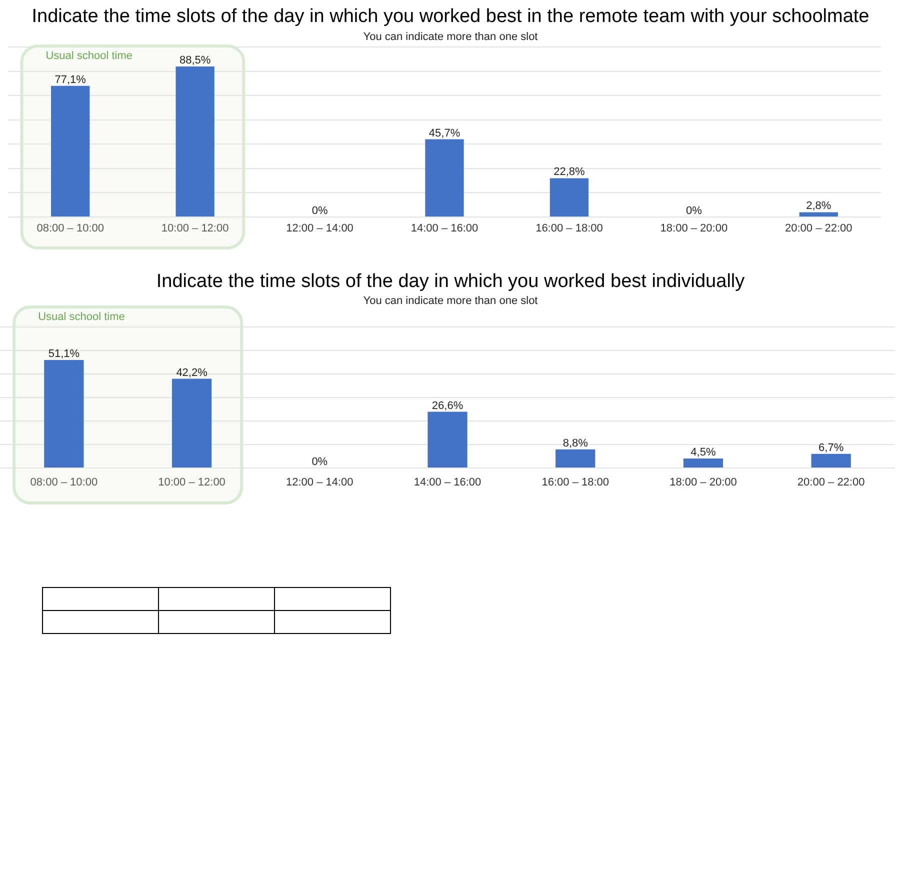 This screenshot has width=901, height=876. Describe the element at coordinates (195, 60) in the screenshot. I see `data-label: 88,5%` at that location.